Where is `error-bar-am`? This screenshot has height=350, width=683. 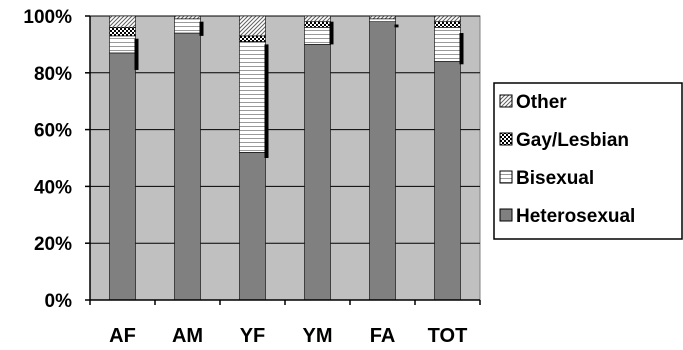 error-bar-am is located at coordinates (201, 28).